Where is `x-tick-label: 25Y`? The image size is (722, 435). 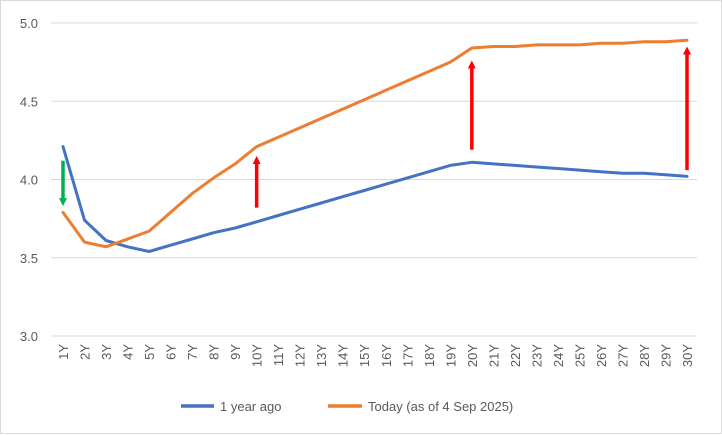
x-tick-label: 25Y is located at coordinates (579, 355).